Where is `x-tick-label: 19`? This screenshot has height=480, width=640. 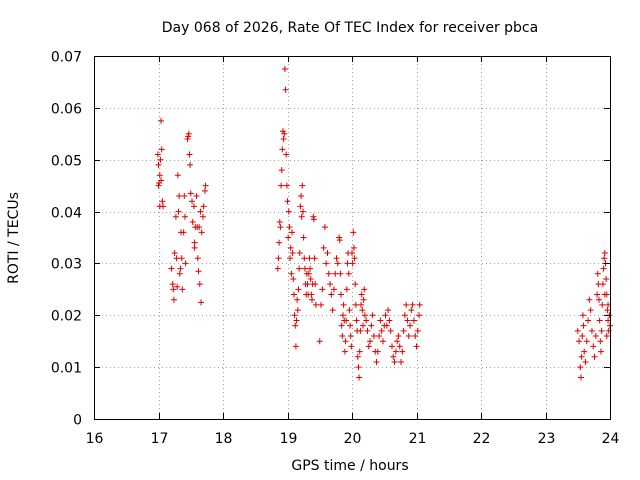 x-tick-label: 19 is located at coordinates (289, 439).